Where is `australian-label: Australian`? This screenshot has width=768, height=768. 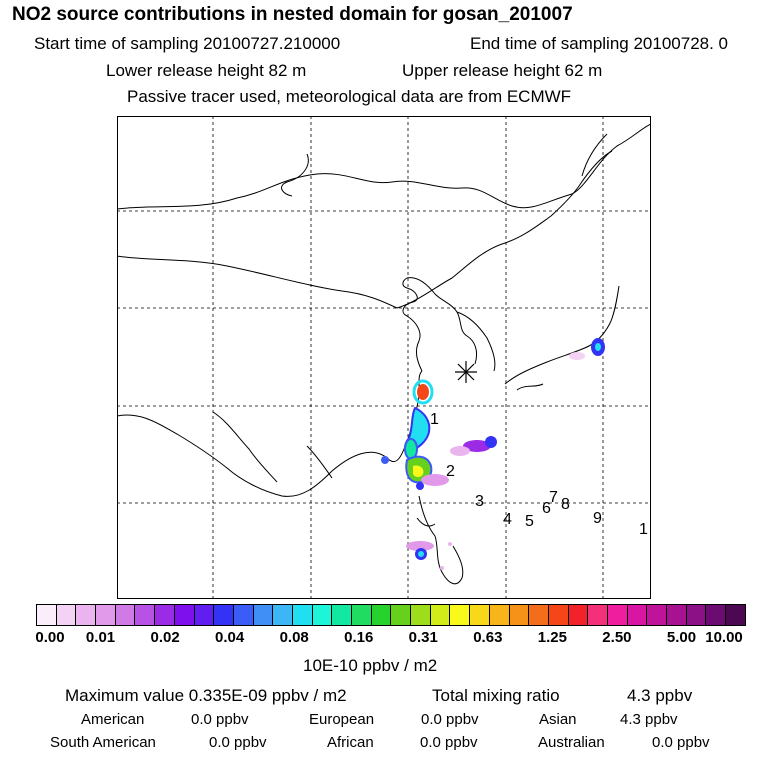
australian-label: Australian is located at coordinates (571, 742).